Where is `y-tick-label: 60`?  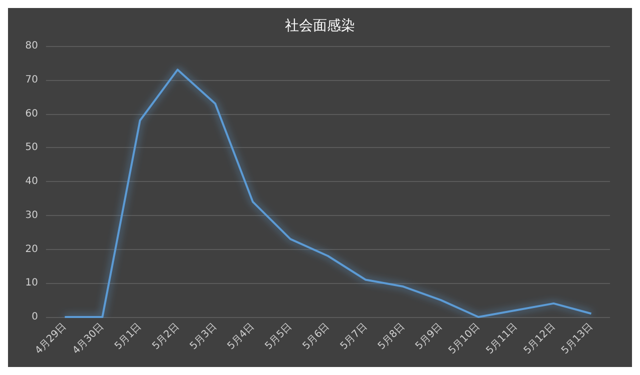
y-tick-label: 60 is located at coordinates (31, 114).